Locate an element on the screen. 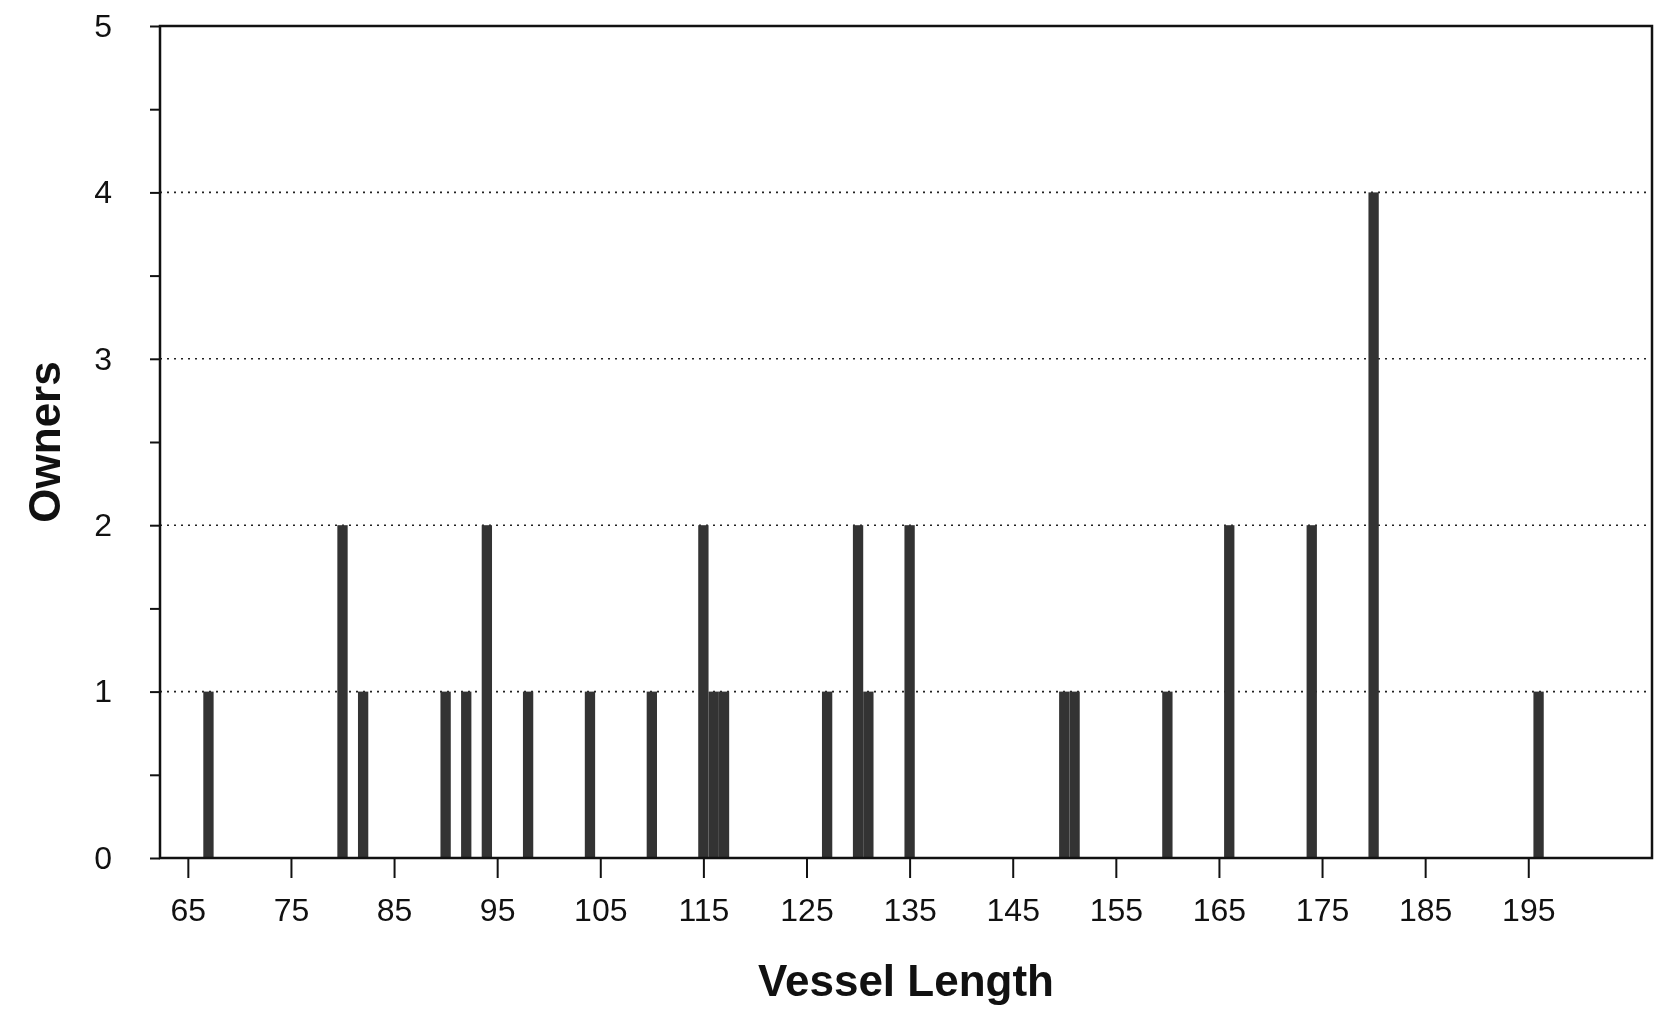 The image size is (1664, 1022). x-axis-title: Vessel Length is located at coordinates (906, 980).